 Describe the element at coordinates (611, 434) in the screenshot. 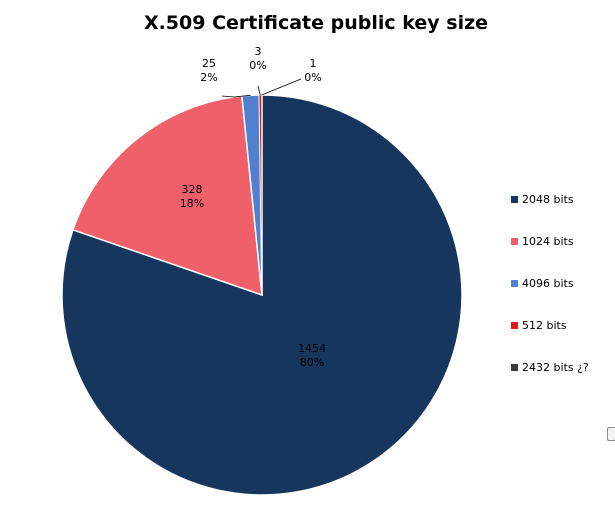

I see `chart-resize-handle` at that location.